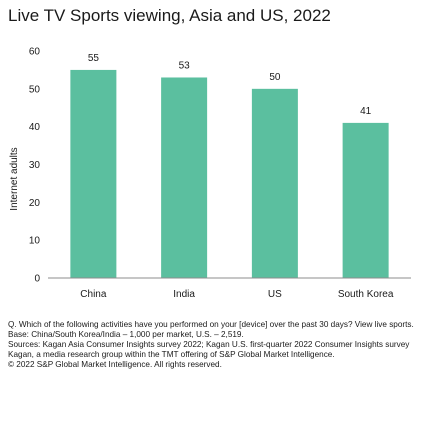  I want to click on y-axis-label: Internet adults, so click(14, 178).